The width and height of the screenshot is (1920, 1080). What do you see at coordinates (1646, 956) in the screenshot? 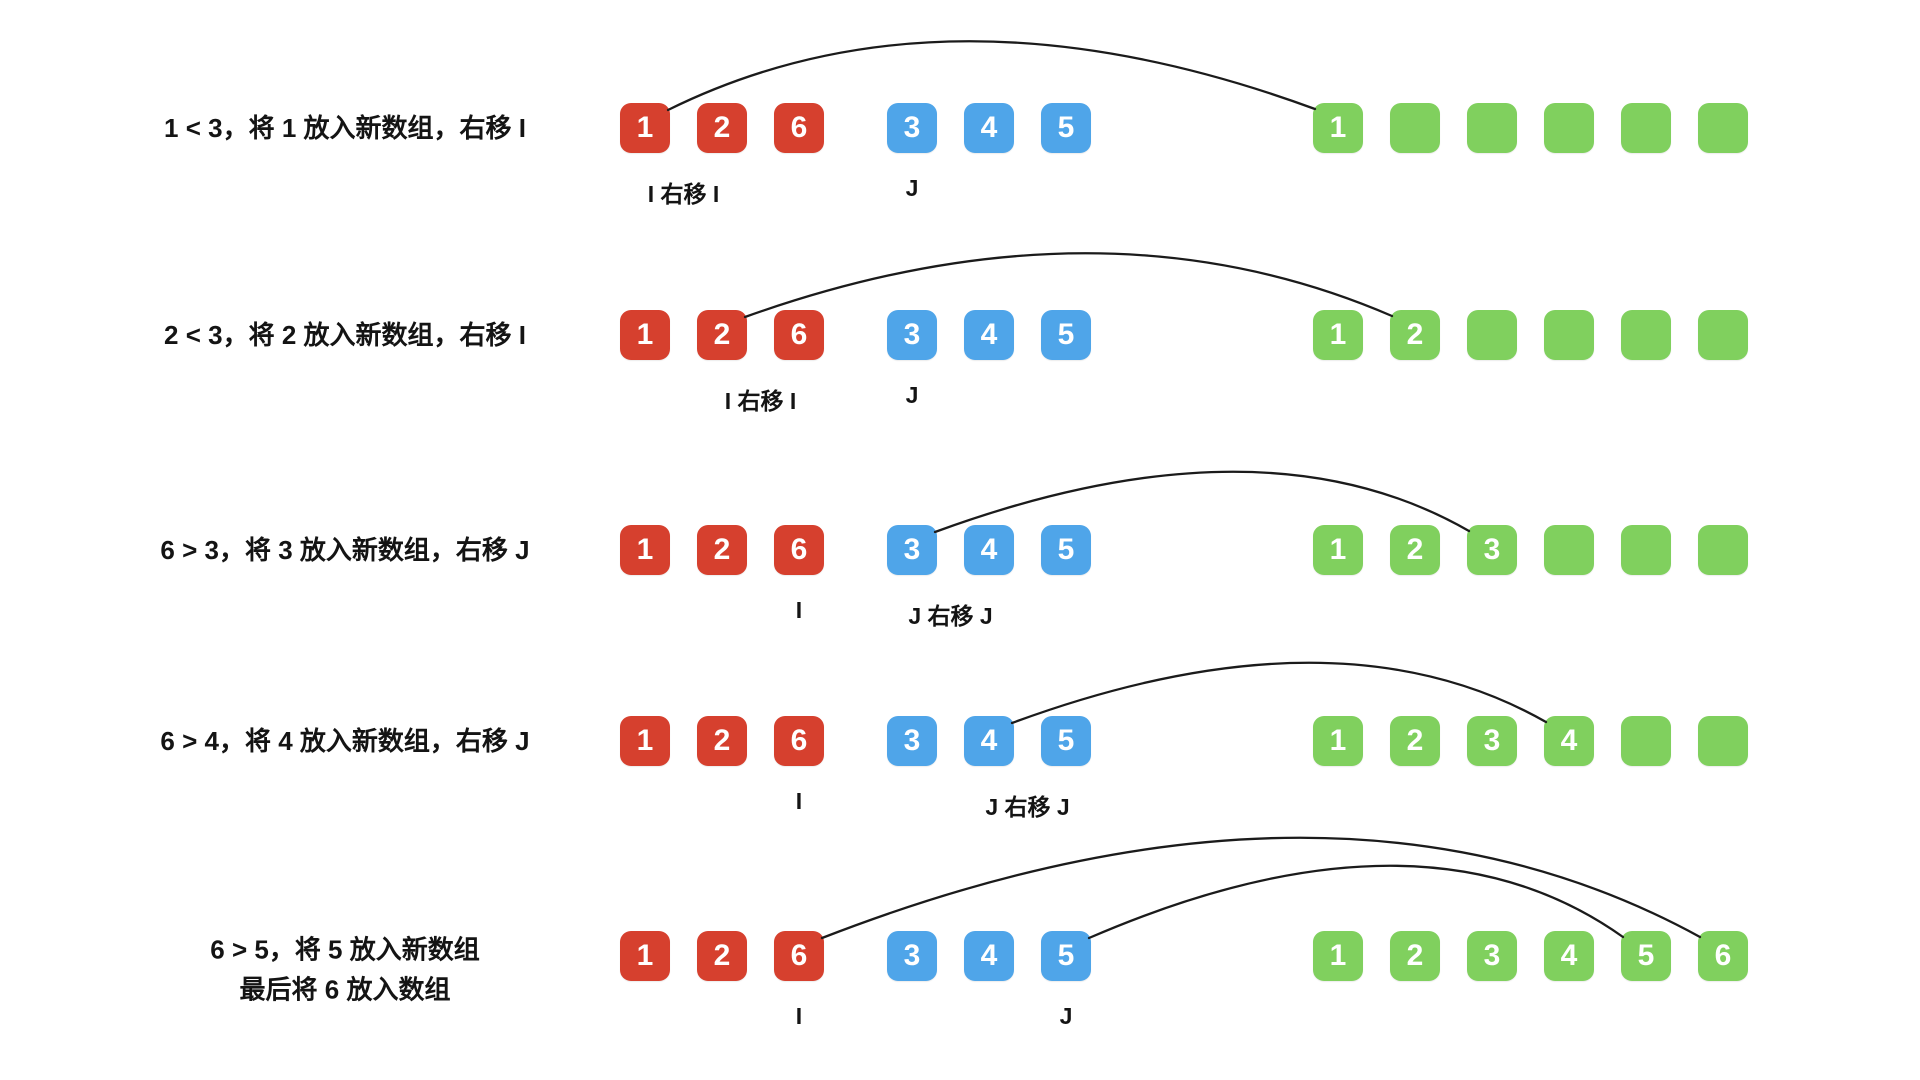
I see `new-array-box: 5` at bounding box center [1646, 956].